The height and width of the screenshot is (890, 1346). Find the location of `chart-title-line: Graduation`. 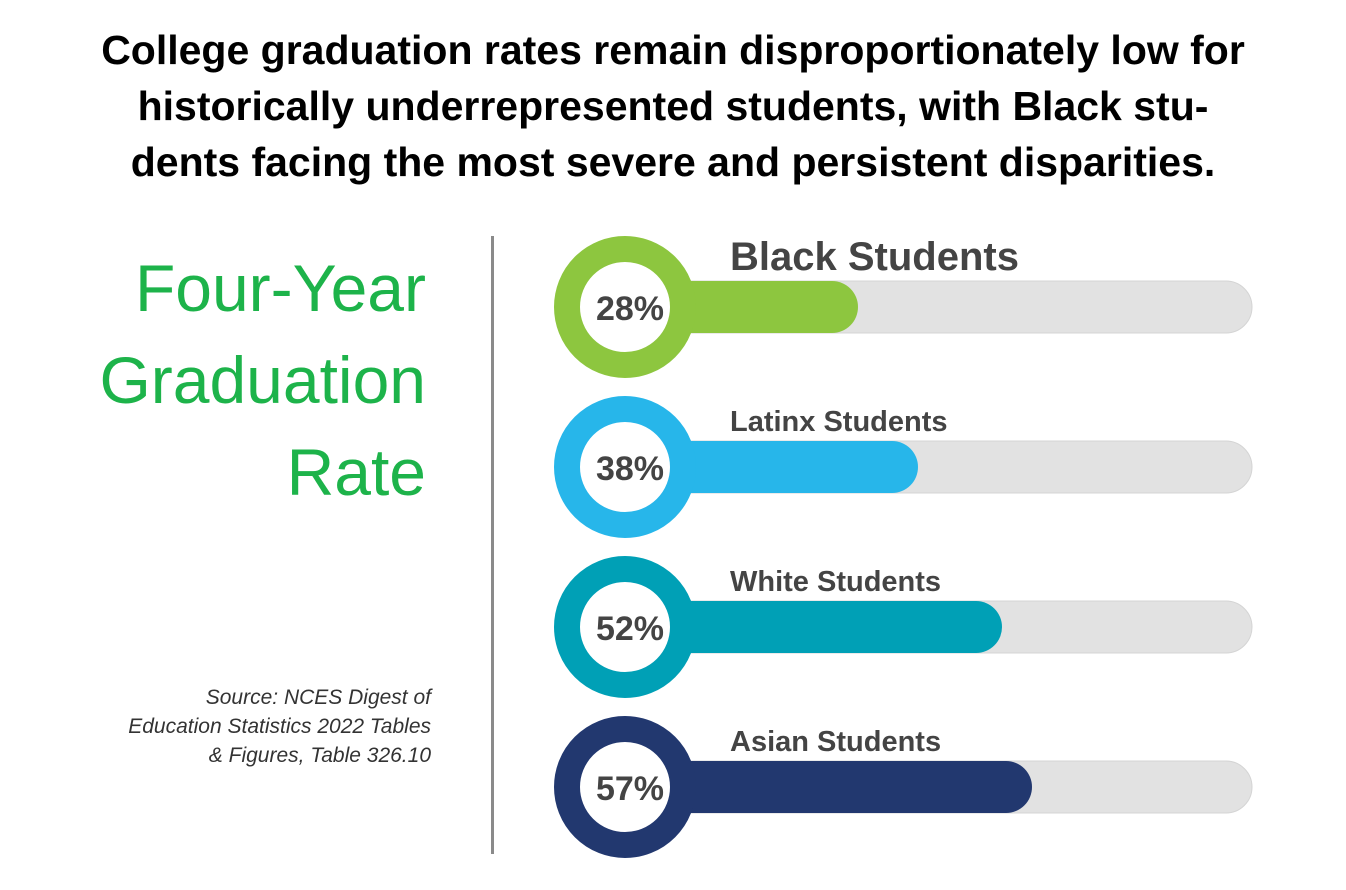

chart-title-line: Graduation is located at coordinates (262, 380).